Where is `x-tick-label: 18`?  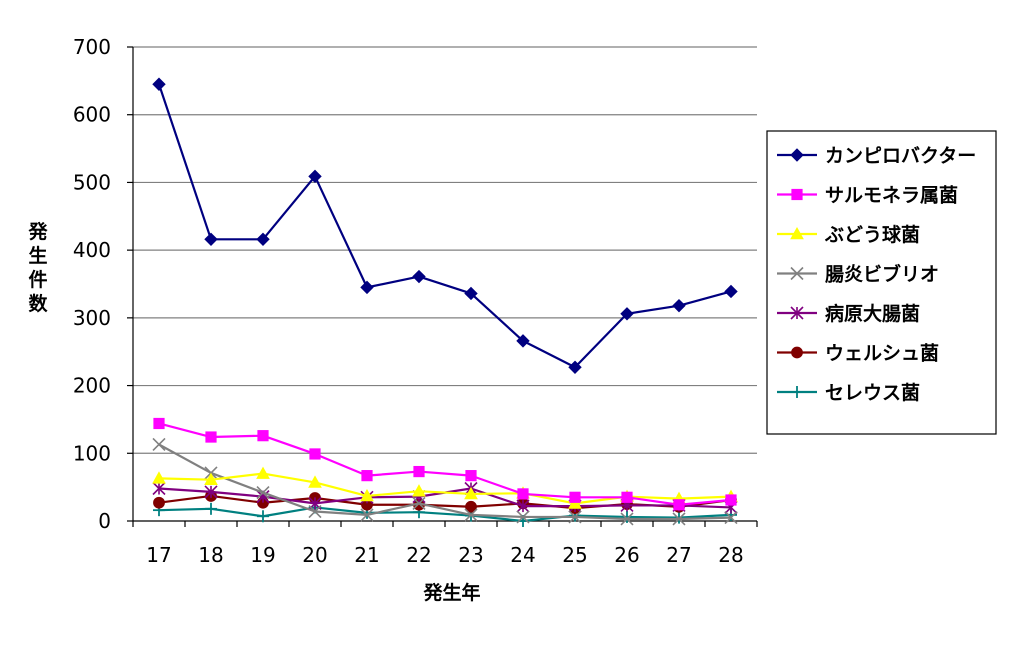 x-tick-label: 18 is located at coordinates (210, 555).